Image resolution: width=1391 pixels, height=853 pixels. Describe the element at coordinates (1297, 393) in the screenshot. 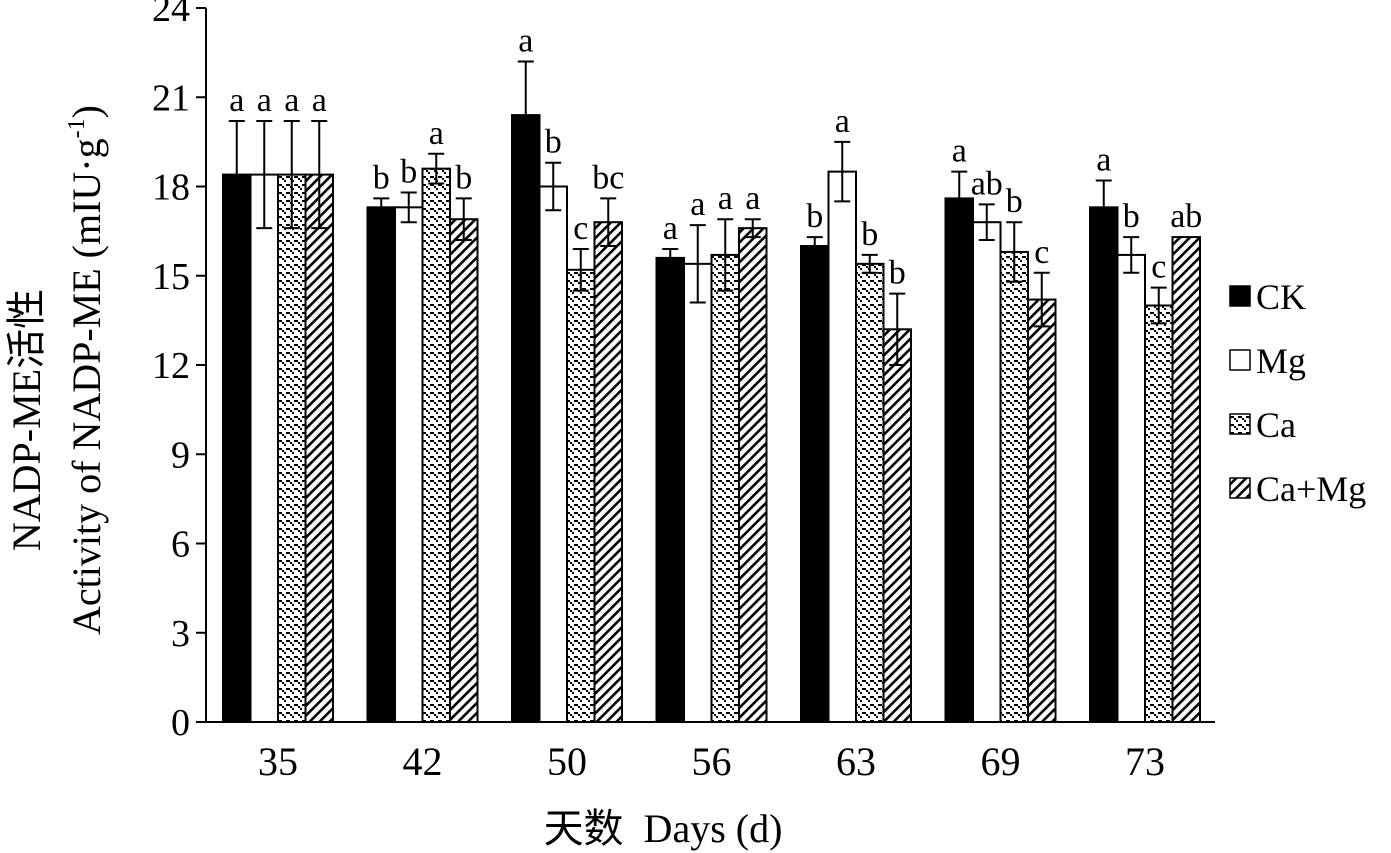

I see `legend: CK Mg Ca Ca+Mg` at that location.